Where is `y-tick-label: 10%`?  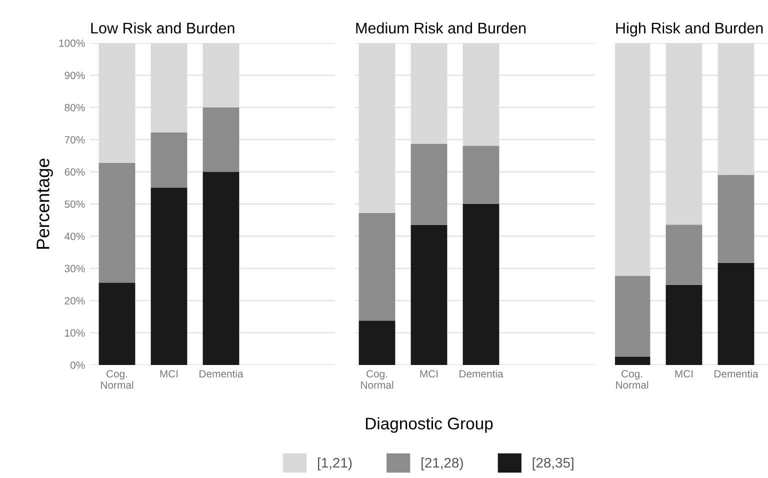
y-tick-label: 10% is located at coordinates (75, 333).